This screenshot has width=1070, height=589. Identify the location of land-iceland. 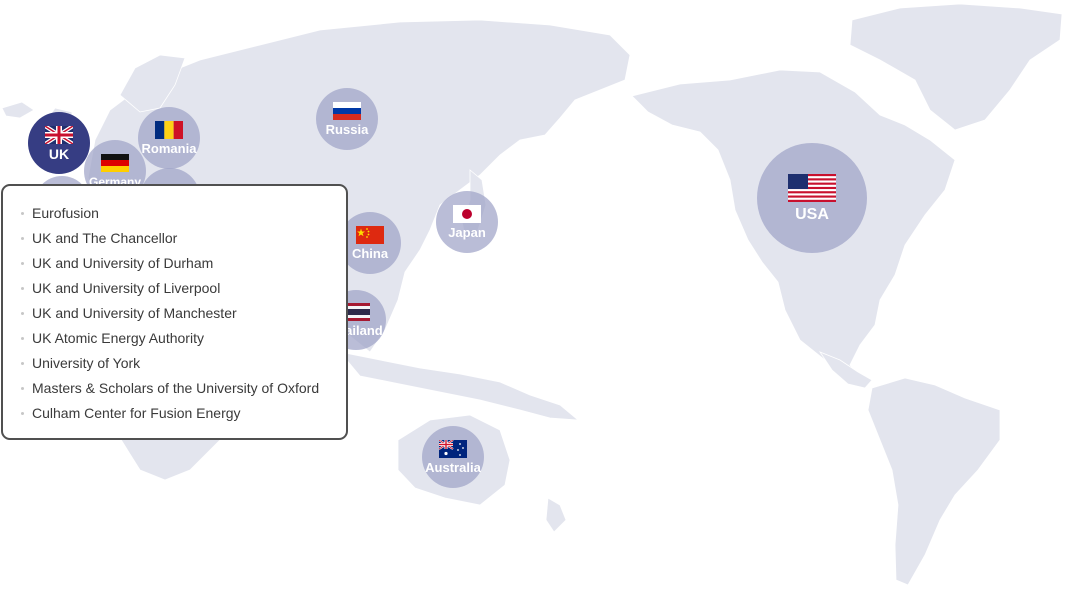
(18, 110).